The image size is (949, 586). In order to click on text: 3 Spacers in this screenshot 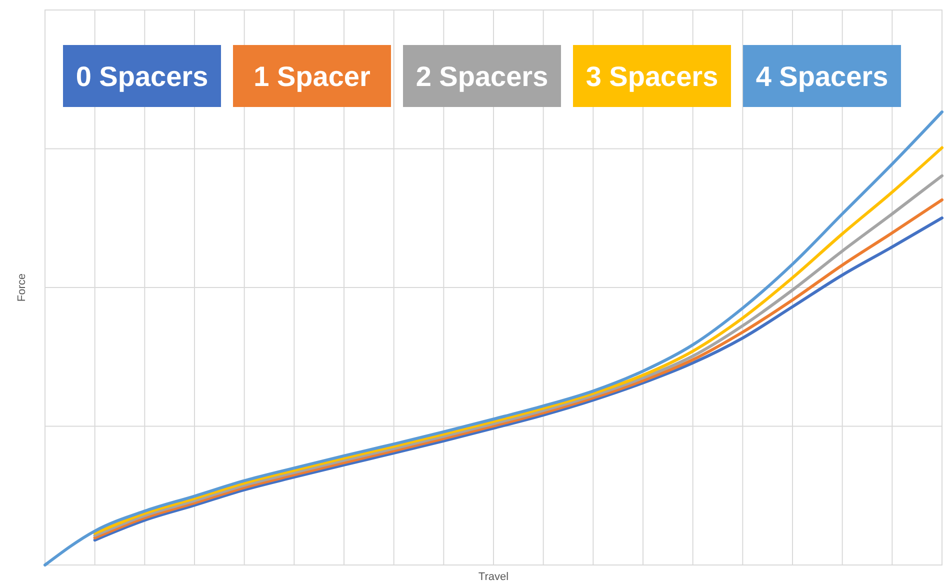, I will do `click(652, 76)`.